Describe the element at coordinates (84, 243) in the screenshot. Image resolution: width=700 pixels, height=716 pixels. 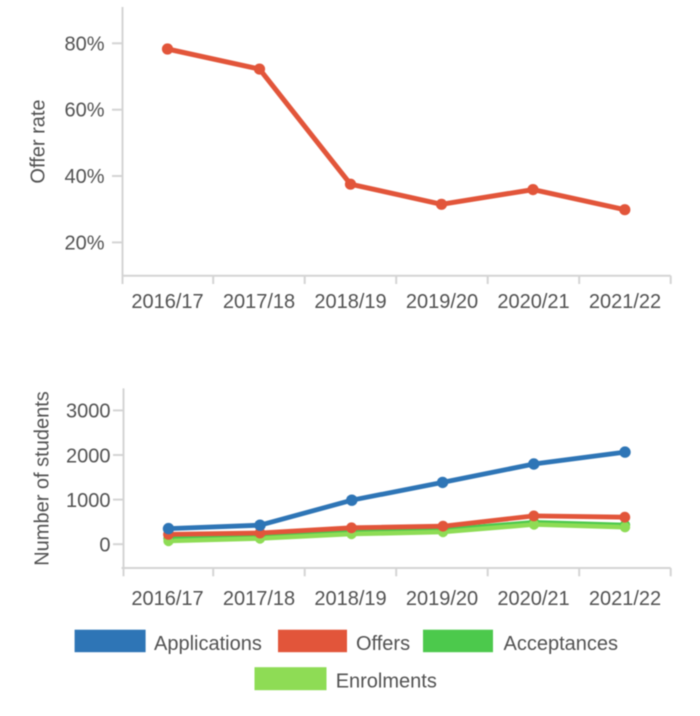
I see `svg-text: 20%` at that location.